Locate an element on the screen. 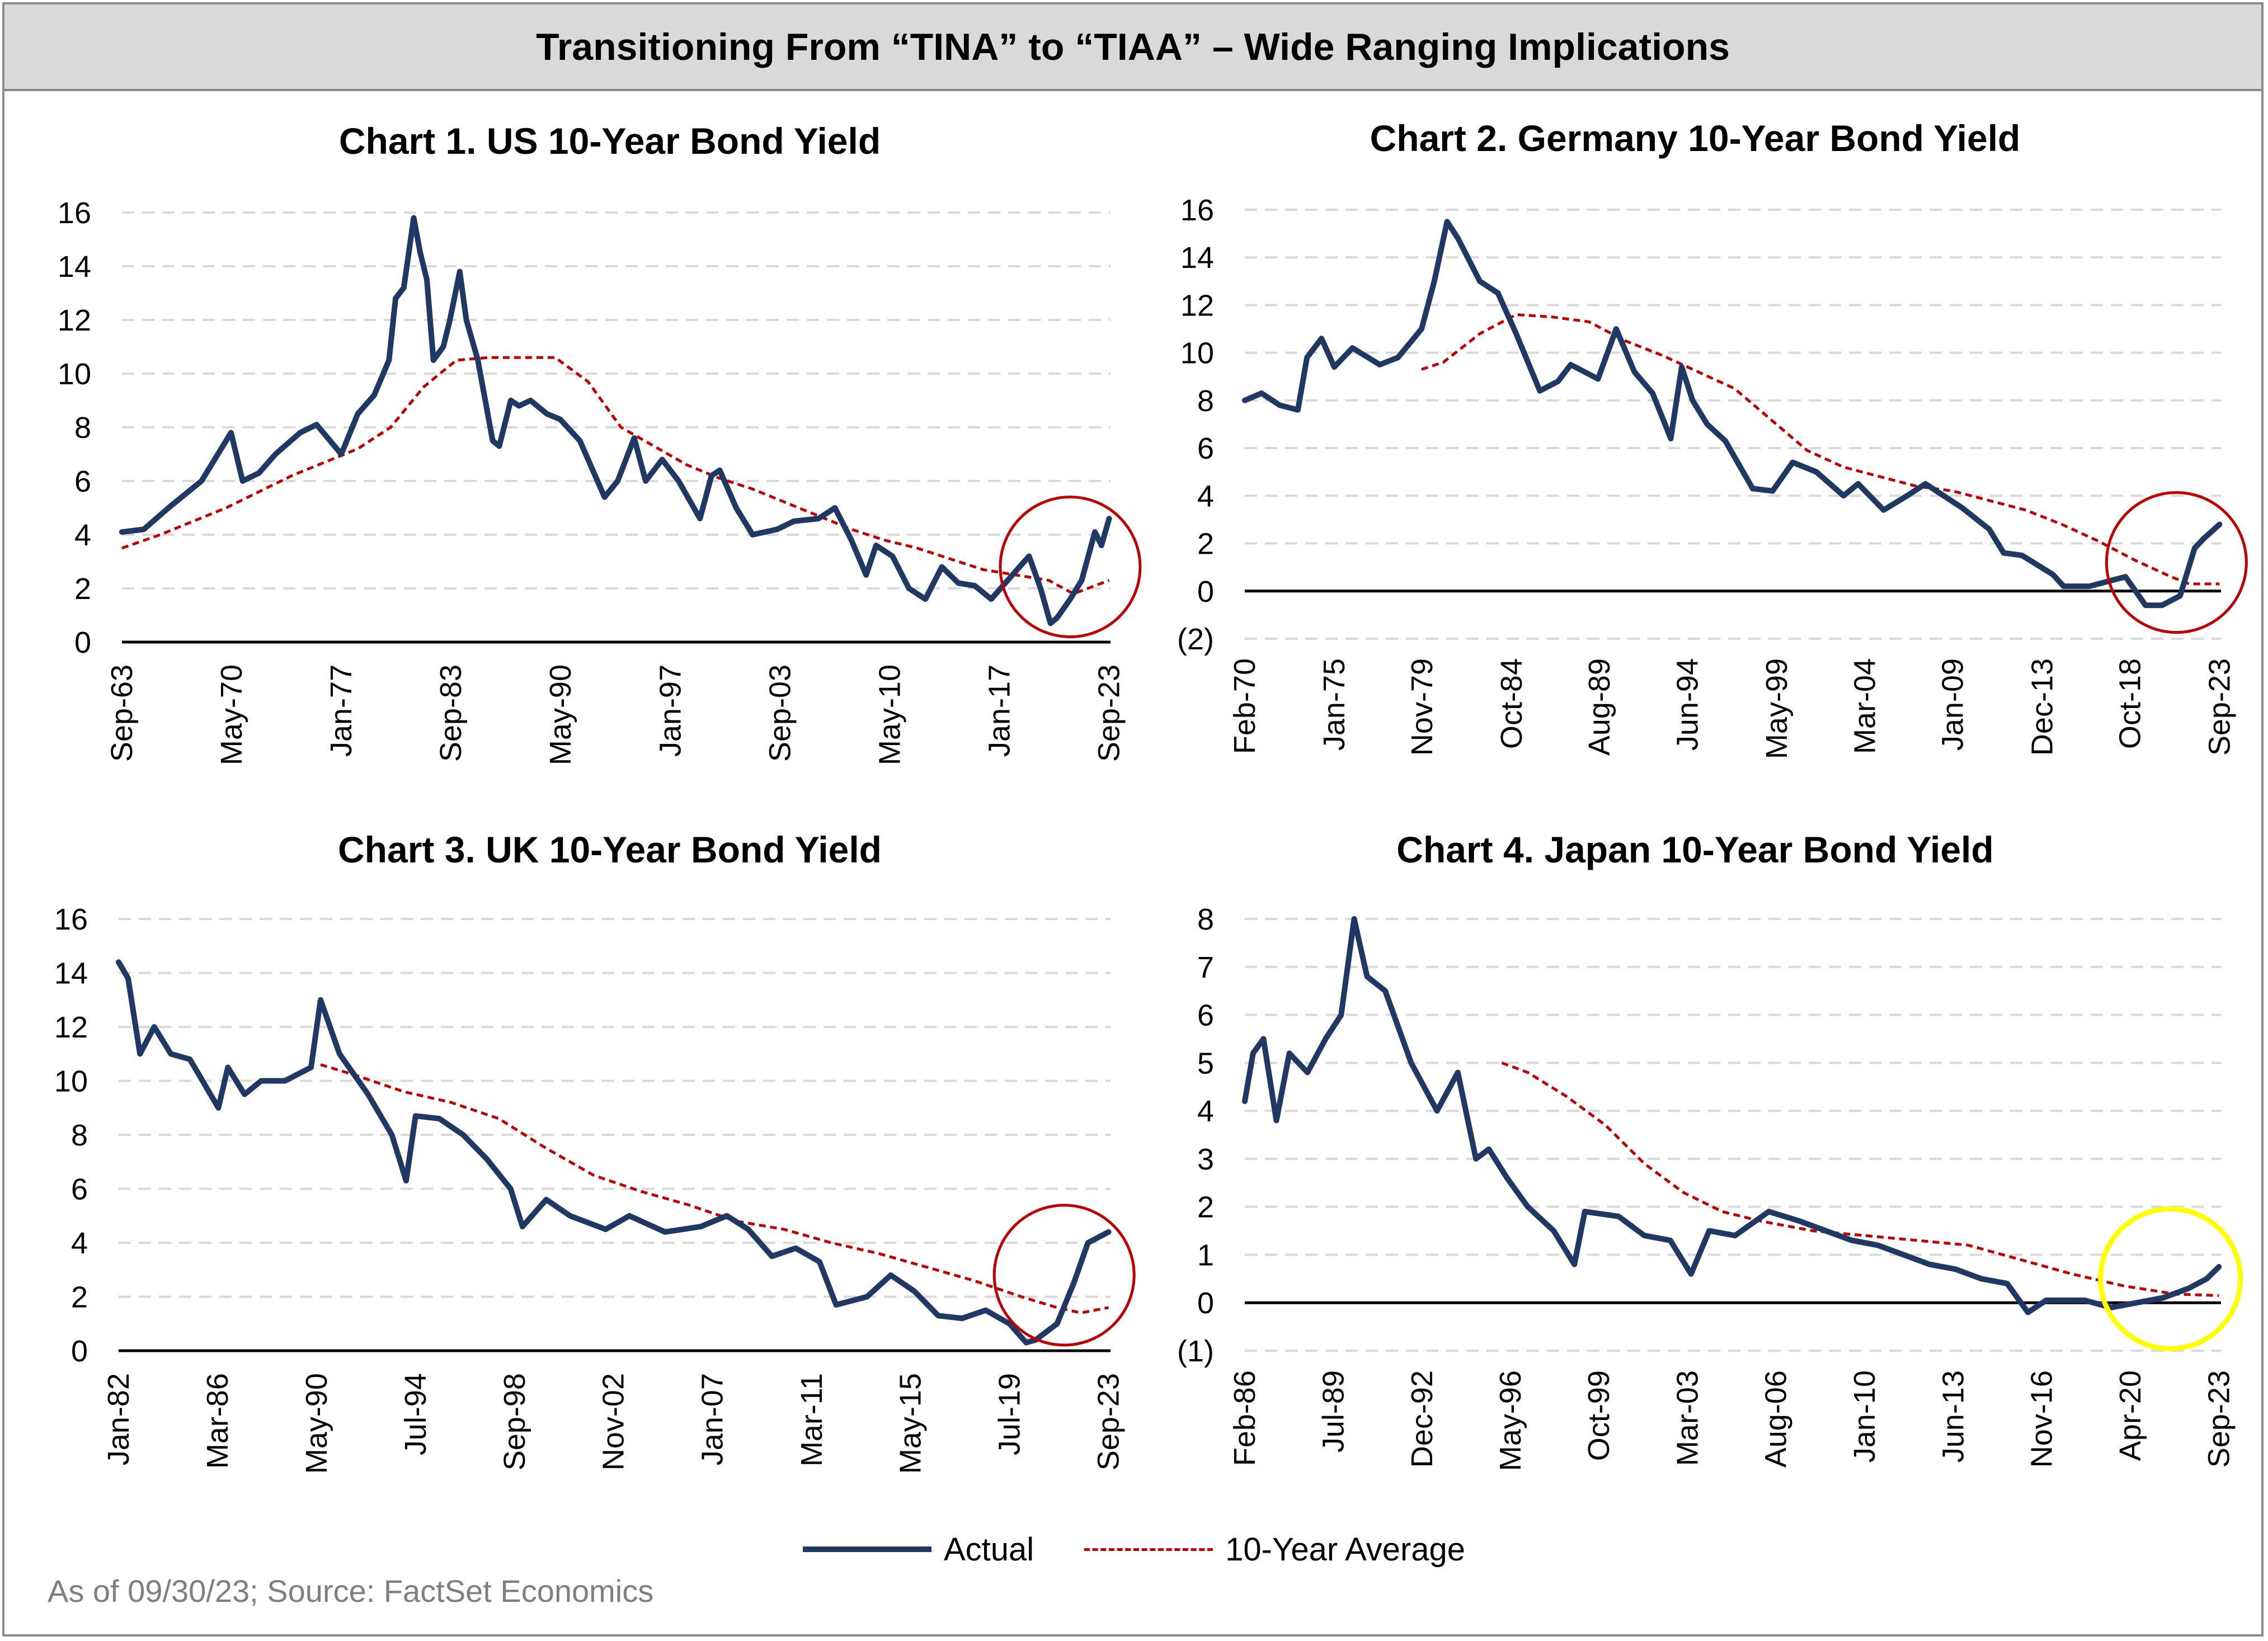 Image resolution: width=2268 pixels, height=1641 pixels. chart-title: Chart 3. UK 10-Year Bond Yield is located at coordinates (610, 850).